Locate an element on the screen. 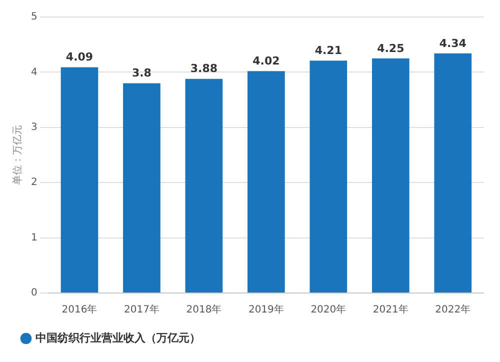 The image size is (500, 362). y-axis-title: 单位：万亿元 is located at coordinates (18, 155).